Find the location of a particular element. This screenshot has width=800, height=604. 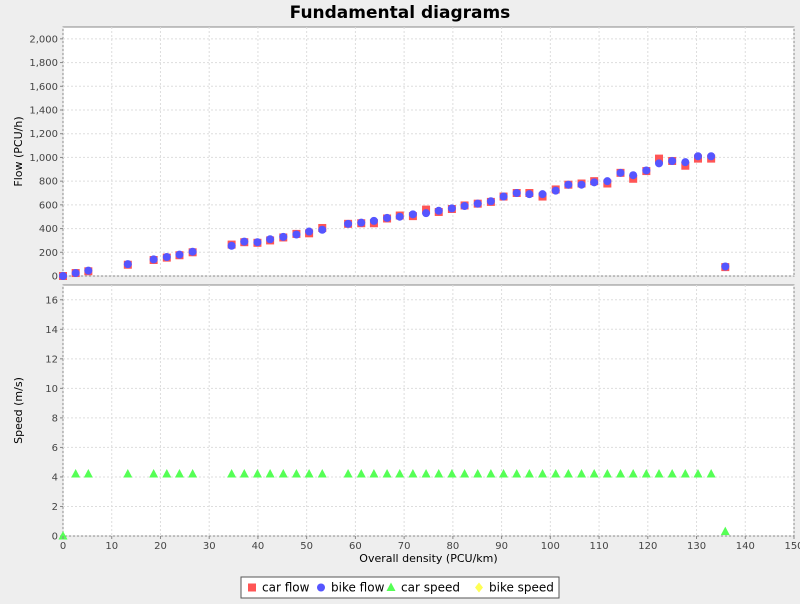

legend-bike-flow-label: bike flow is located at coordinates (358, 588).